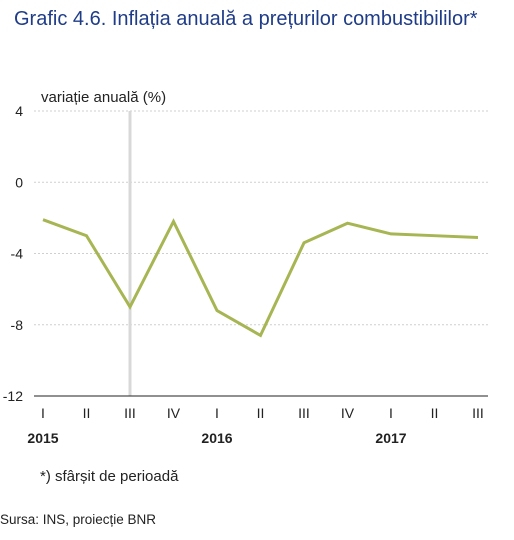 The image size is (514, 540). I want to click on year-label: 2016, so click(216, 438).